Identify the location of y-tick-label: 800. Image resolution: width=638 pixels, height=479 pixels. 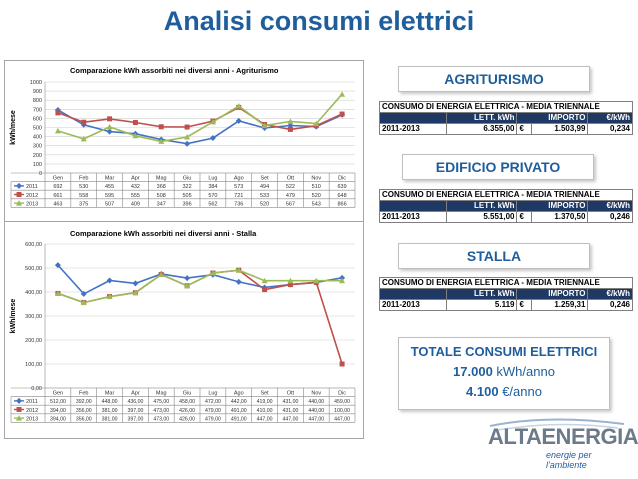
(37, 101).